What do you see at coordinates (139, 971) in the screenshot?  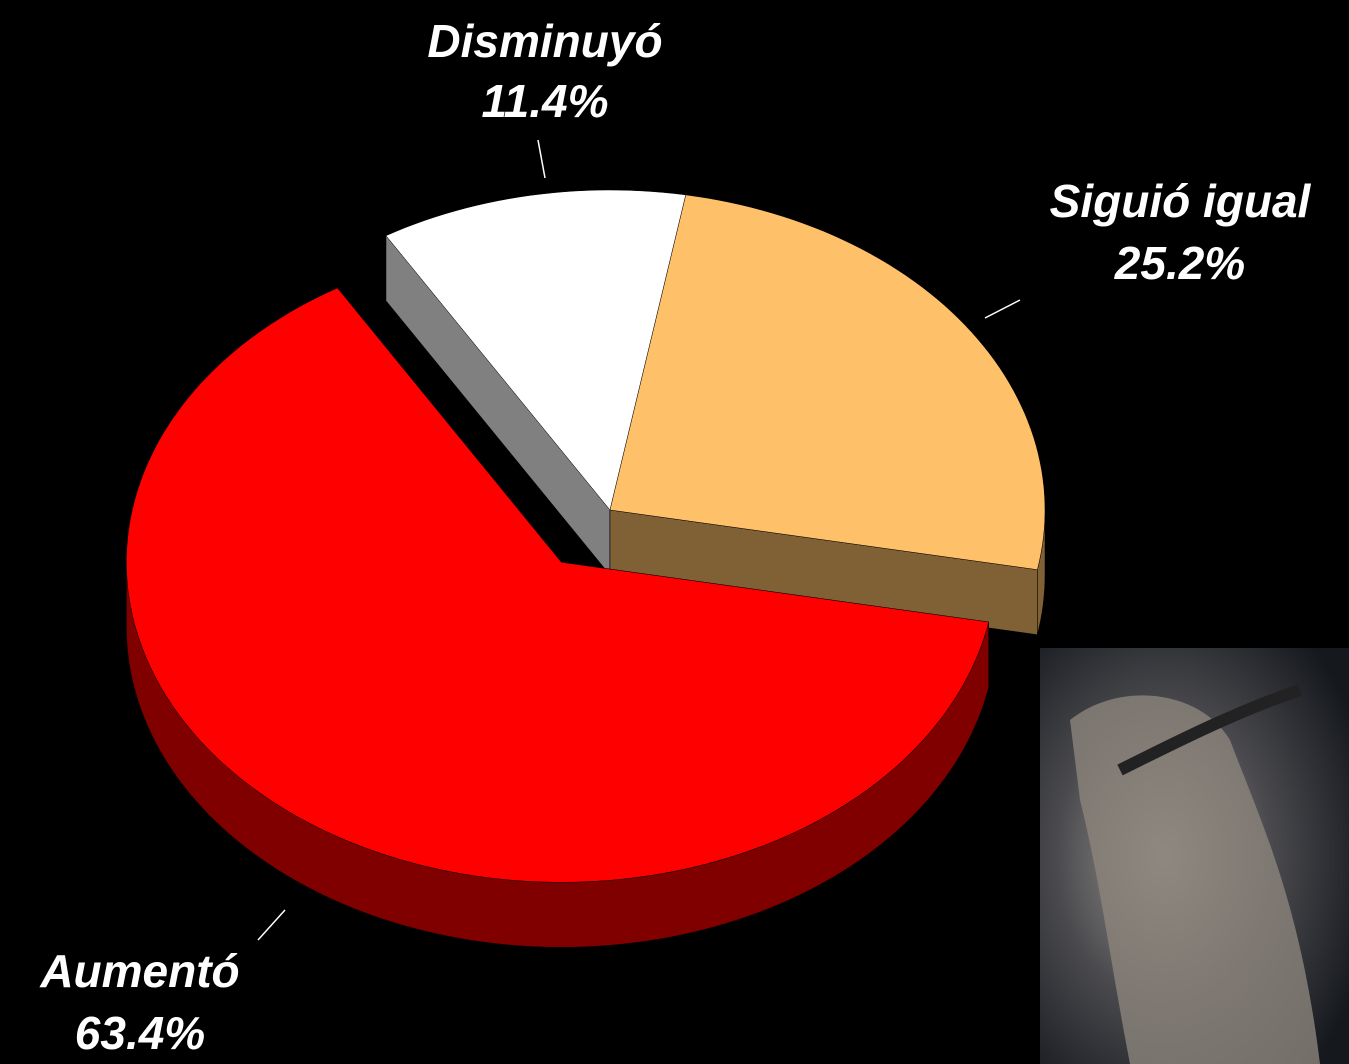 I see `slice-label: Aumentó` at bounding box center [139, 971].